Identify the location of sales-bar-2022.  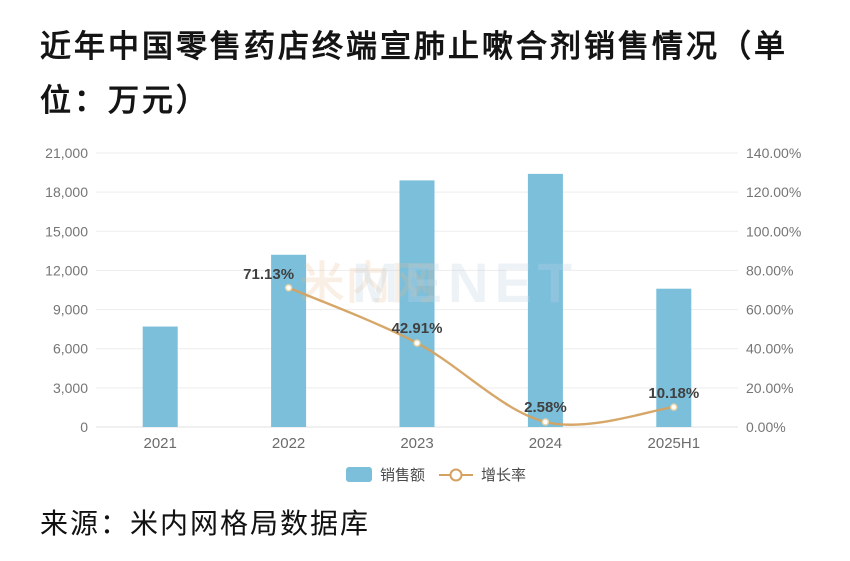
(289, 340).